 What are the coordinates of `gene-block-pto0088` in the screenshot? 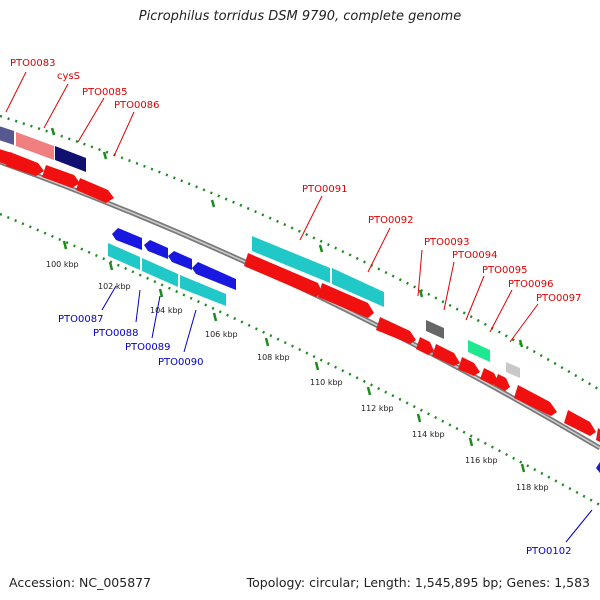 It's located at (160, 272).